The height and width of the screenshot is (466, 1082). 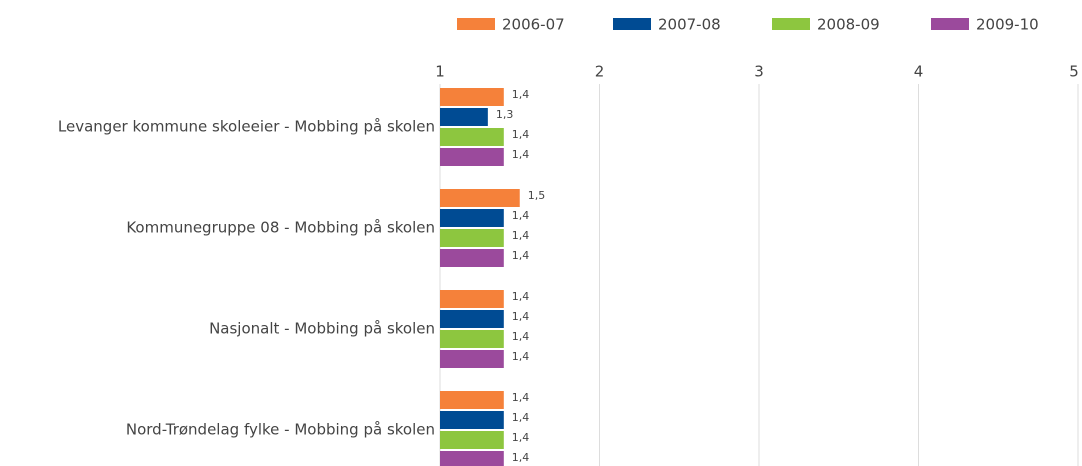 What do you see at coordinates (1074, 72) in the screenshot?
I see `x-tick-label: 5` at bounding box center [1074, 72].